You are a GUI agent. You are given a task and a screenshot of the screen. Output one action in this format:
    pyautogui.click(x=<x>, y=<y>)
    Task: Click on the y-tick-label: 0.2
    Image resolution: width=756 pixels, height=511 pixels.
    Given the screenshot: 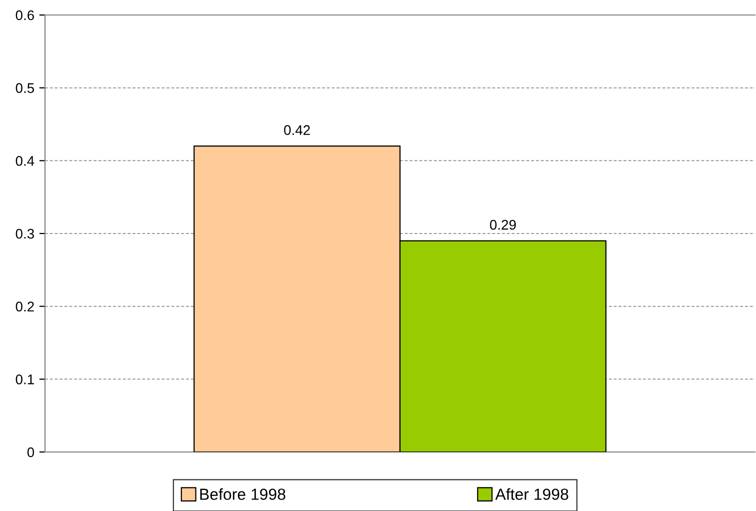 What is the action you would take?
    pyautogui.click(x=25, y=307)
    